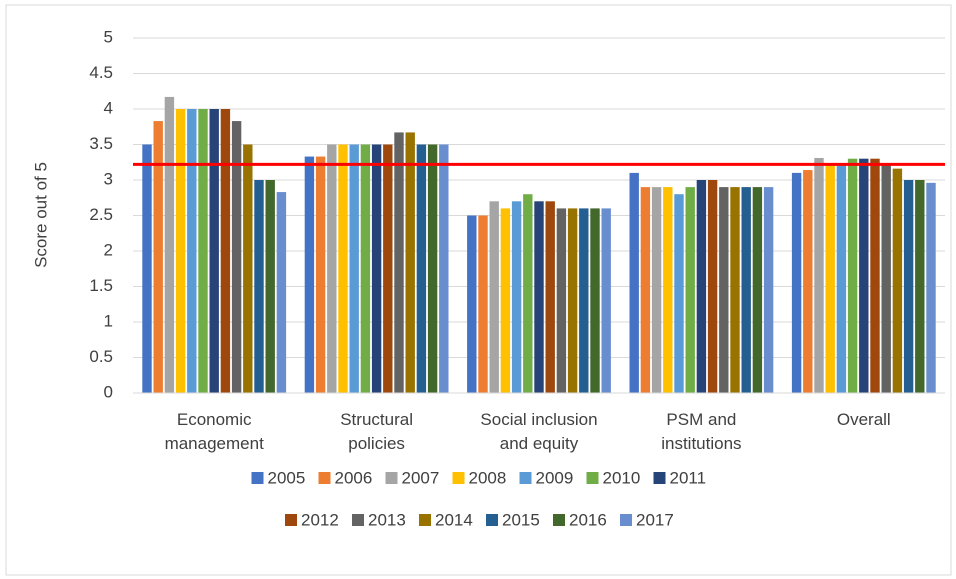 The image size is (956, 579). What do you see at coordinates (101, 214) in the screenshot?
I see `y-tick-label: 2.5` at bounding box center [101, 214].